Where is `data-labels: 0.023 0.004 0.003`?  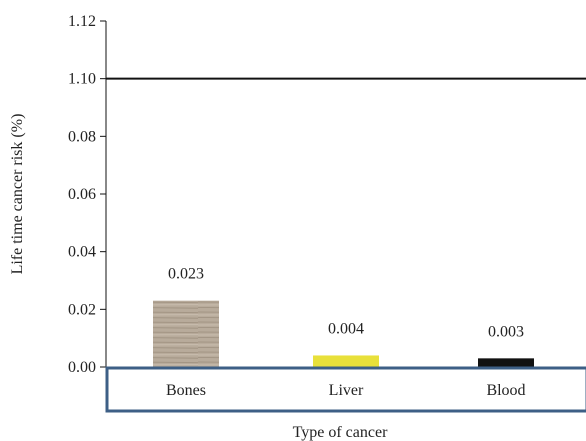
data-labels: 0.023 0.004 0.003 is located at coordinates (346, 303).